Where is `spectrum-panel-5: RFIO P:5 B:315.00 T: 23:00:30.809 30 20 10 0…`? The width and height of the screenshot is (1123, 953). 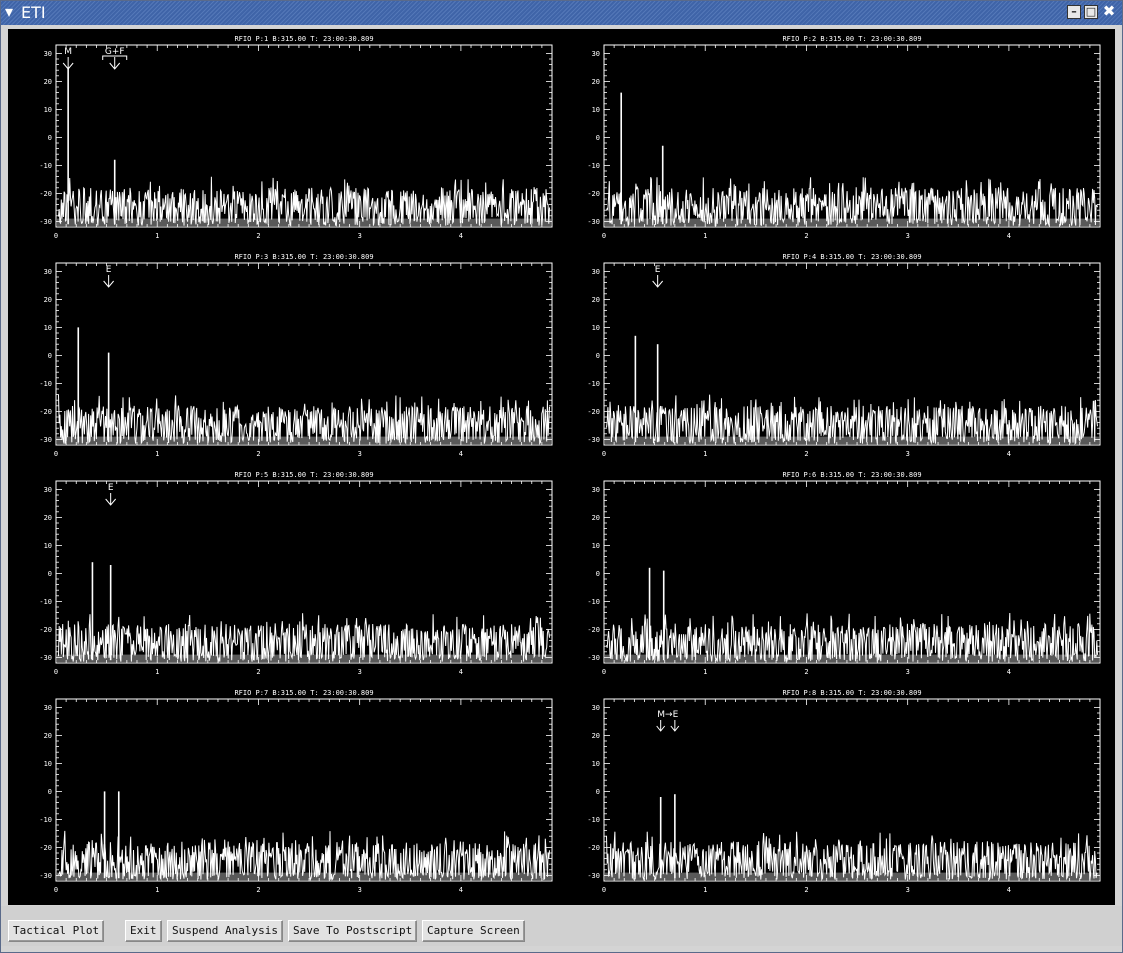
spectrum-panel-5: RFIO P:5 B:315.00 T: 23:00:30.809 30 20 10 0… is located at coordinates (286, 575).